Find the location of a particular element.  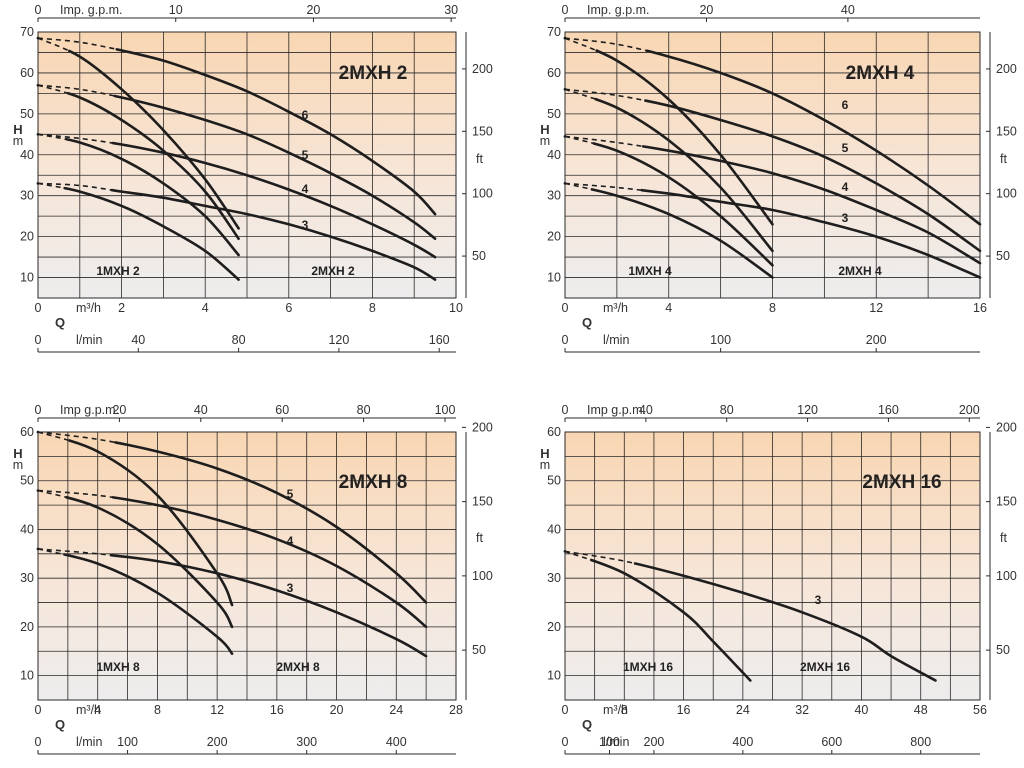

region-label: 1MXH 16 is located at coordinates (648, 667).